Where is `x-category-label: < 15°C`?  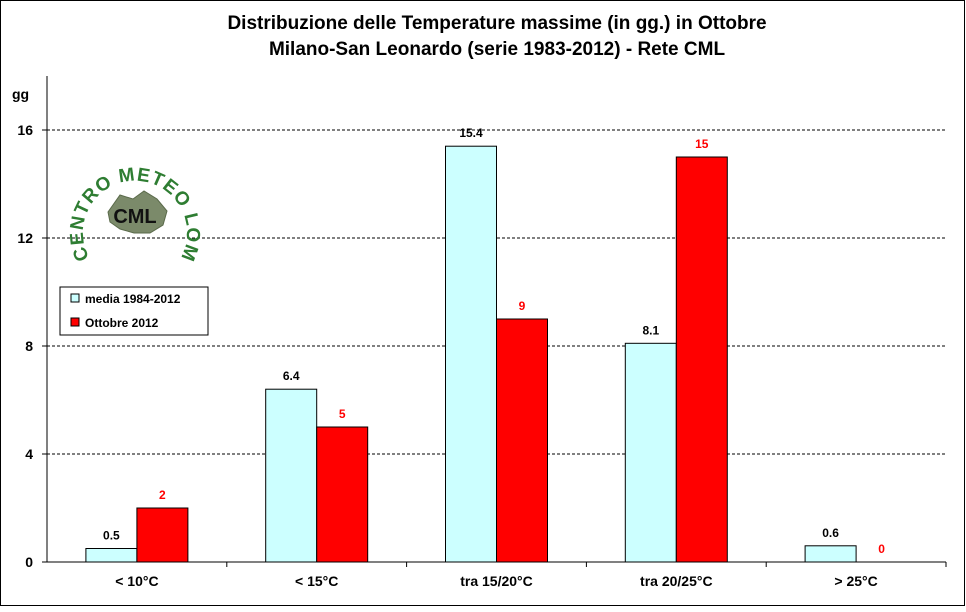
x-category-label: < 15°C is located at coordinates (316, 581).